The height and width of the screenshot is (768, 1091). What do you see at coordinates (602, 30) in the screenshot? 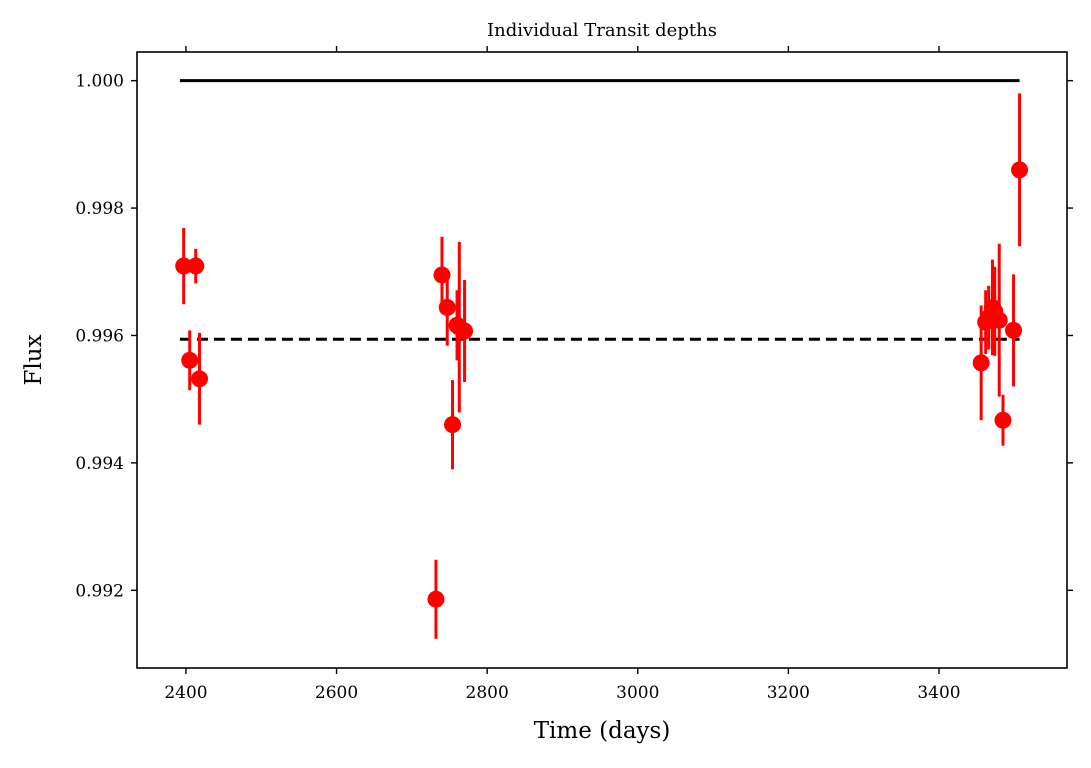
I see `chart-title: Individual Transit depths` at bounding box center [602, 30].